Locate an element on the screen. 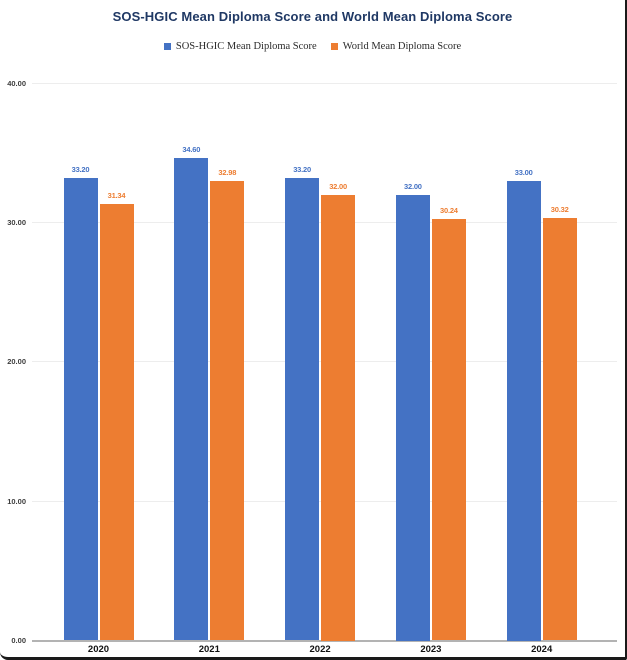  y-axis-tick-label: 20.00 is located at coordinates (16, 362).